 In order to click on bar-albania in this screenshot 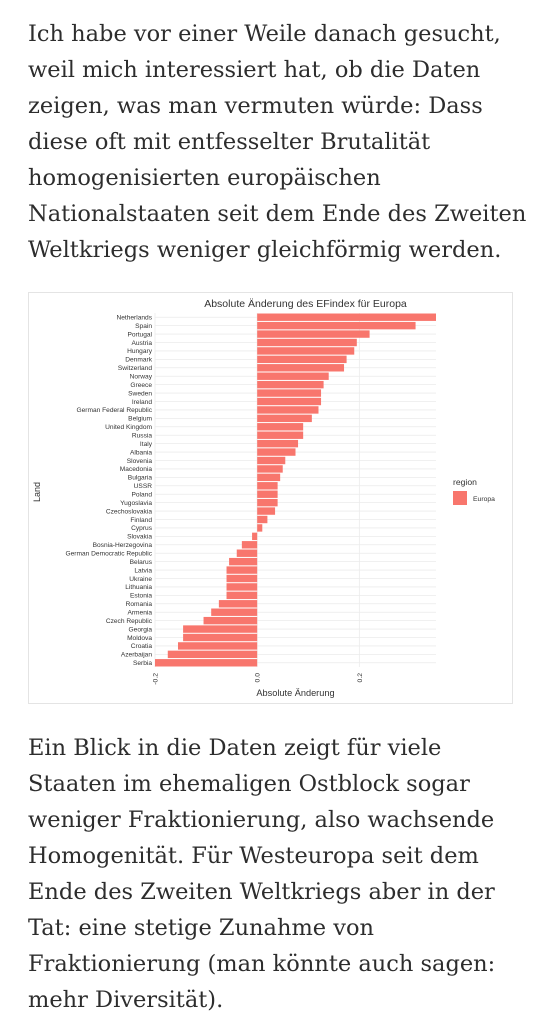, I will do `click(276, 452)`.